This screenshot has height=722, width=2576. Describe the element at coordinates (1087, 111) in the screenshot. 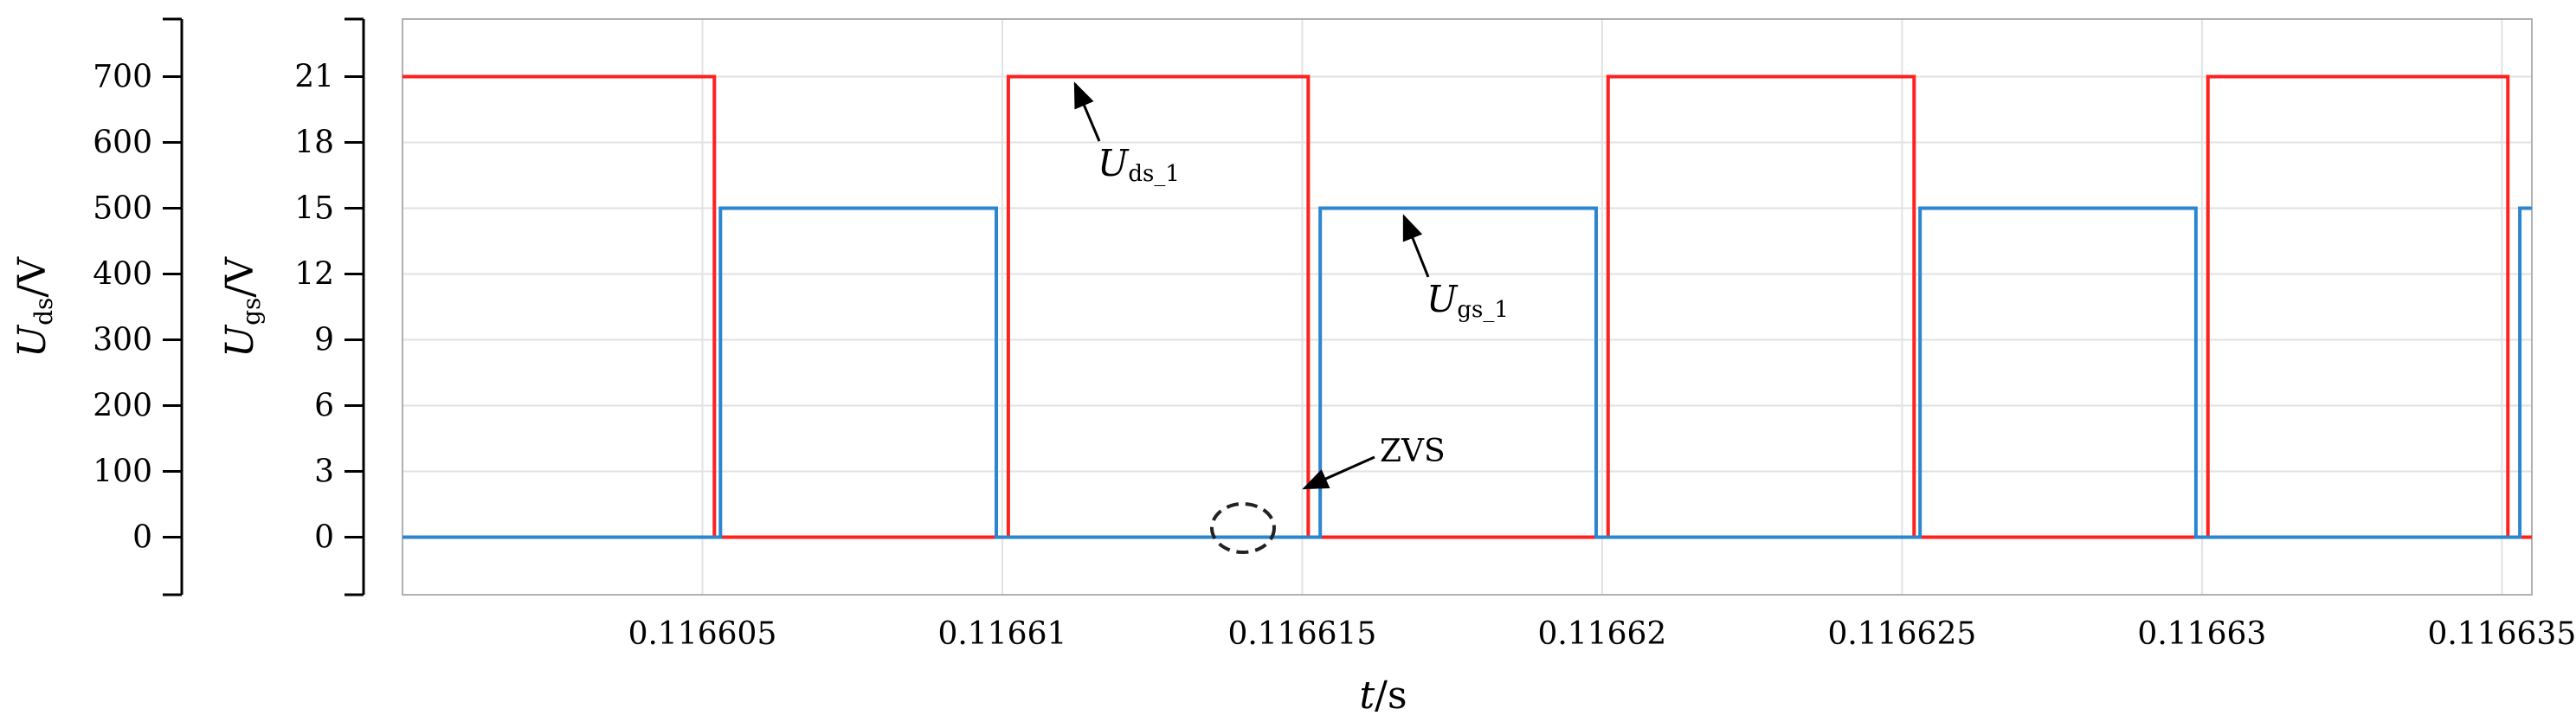

I see `annotation-uds1-arrow` at that location.